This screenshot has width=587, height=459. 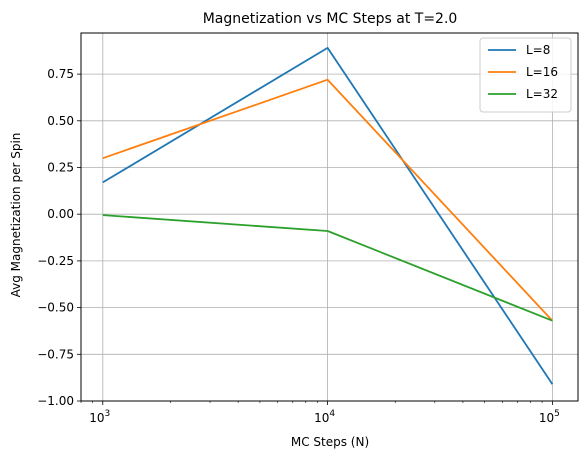 I want to click on x-tick-label: 10⁵, so click(x=549, y=417).